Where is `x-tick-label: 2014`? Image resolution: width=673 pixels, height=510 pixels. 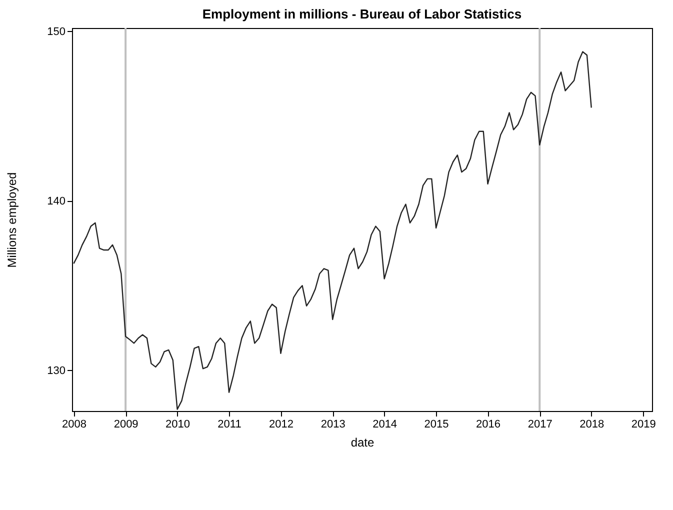 x-tick-label: 2014 is located at coordinates (385, 424).